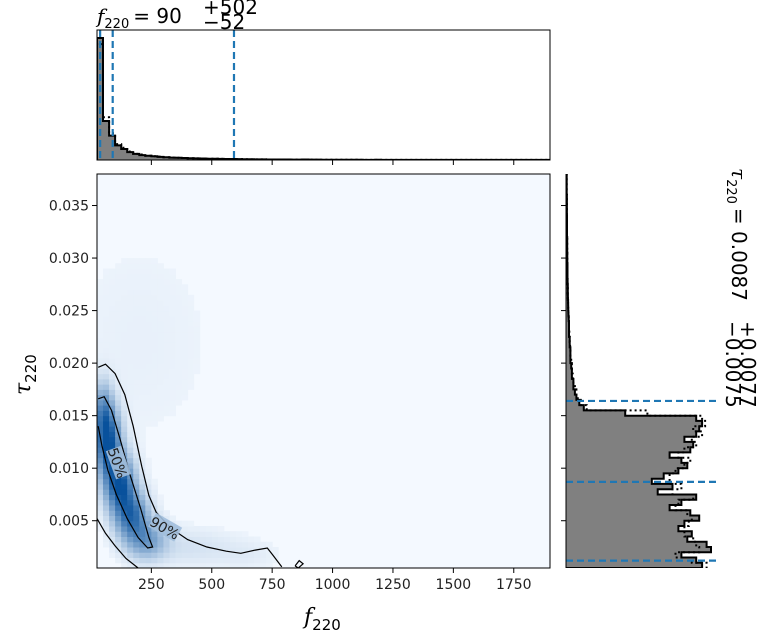  Describe the element at coordinates (333, 585) in the screenshot. I see `x-tick-label: 1000` at that location.